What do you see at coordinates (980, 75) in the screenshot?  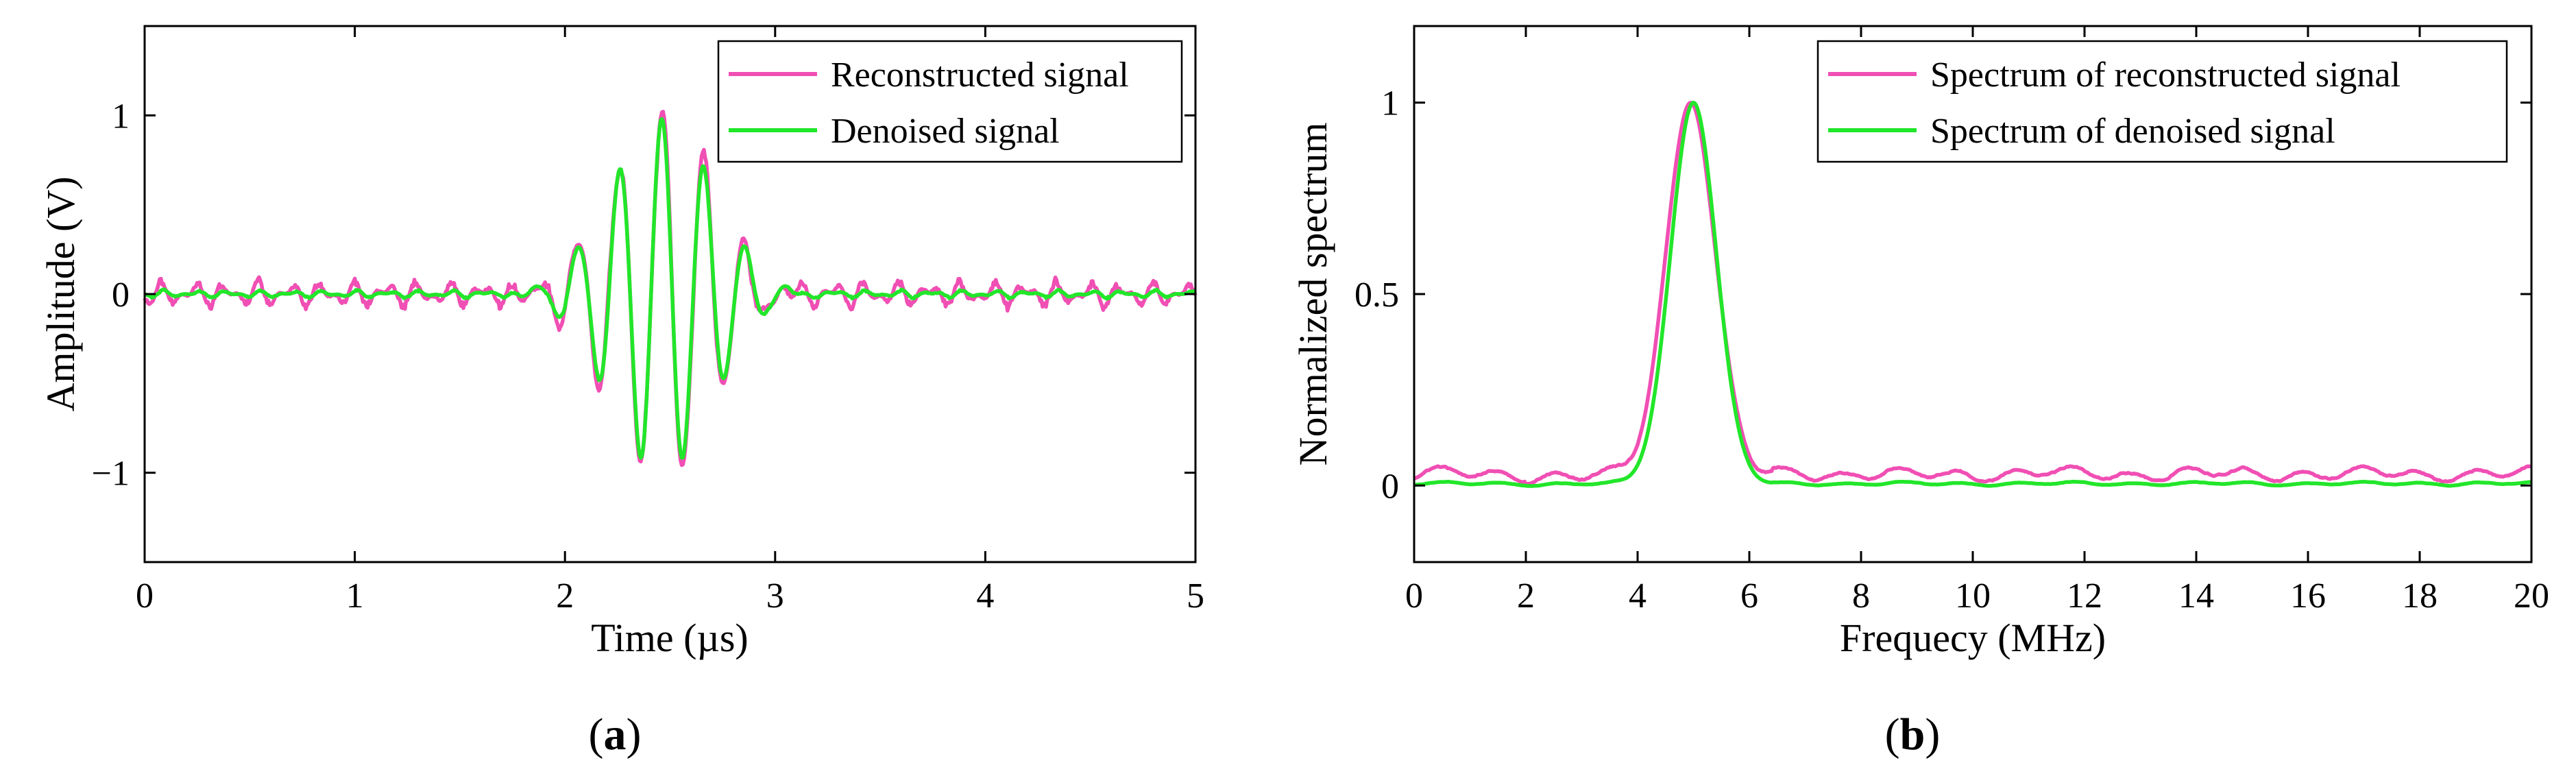 I see `panel-a-legend-label-reconstructed: Reconstructed signal` at bounding box center [980, 75].